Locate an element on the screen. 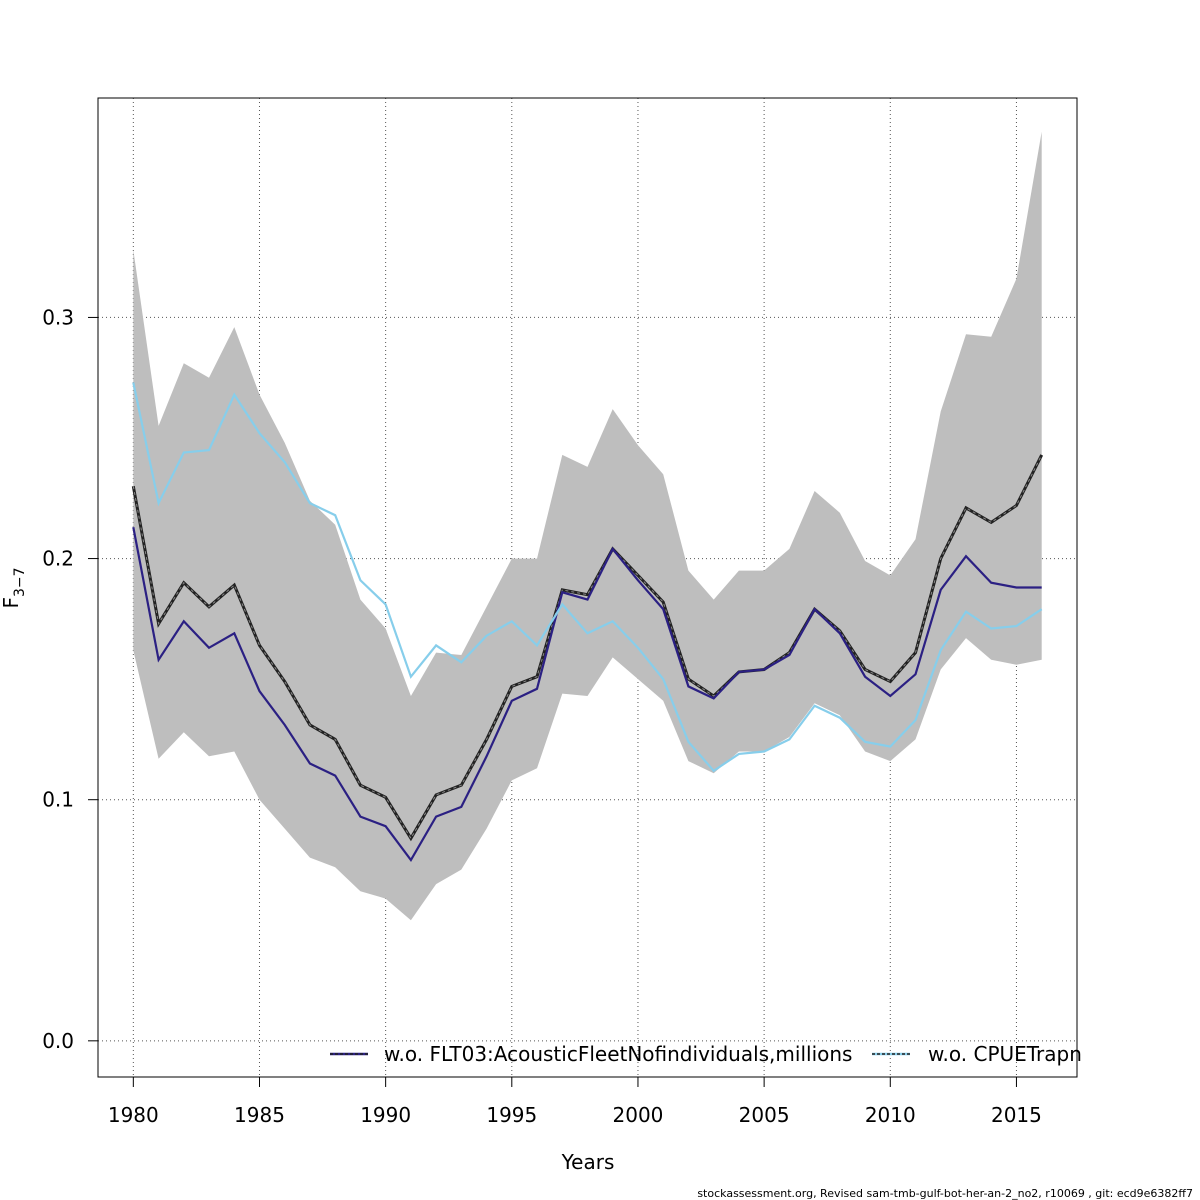 The width and height of the screenshot is (1200, 1200). y-axis-title-main: F is located at coordinates (11, 603).